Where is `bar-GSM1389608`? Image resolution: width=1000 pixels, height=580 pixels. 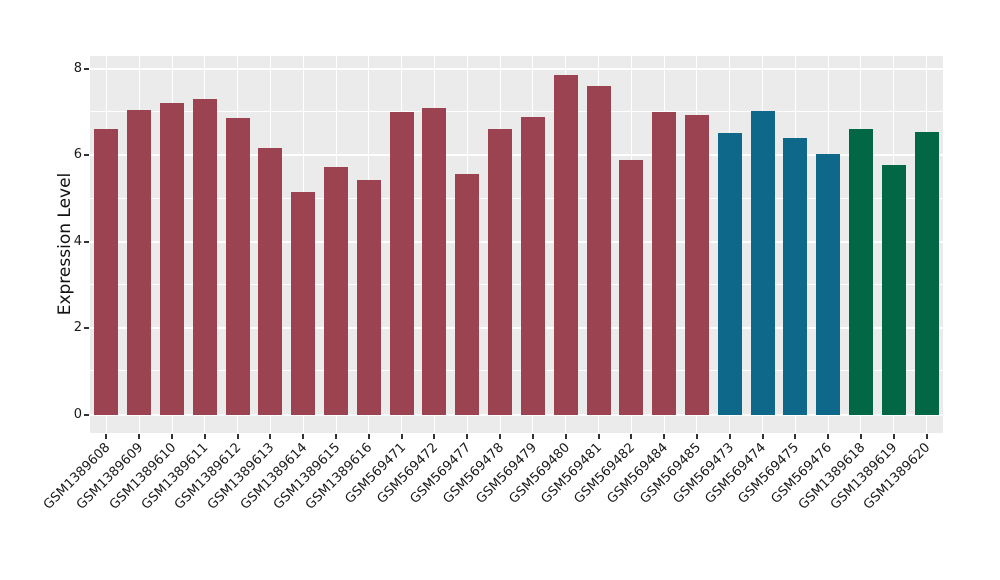 bar-GSM1389608 is located at coordinates (106, 272).